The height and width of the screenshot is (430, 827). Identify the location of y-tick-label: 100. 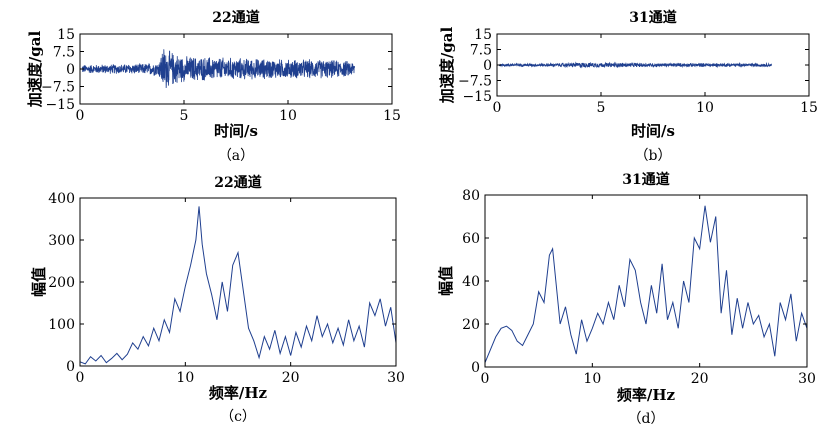
(61, 325).